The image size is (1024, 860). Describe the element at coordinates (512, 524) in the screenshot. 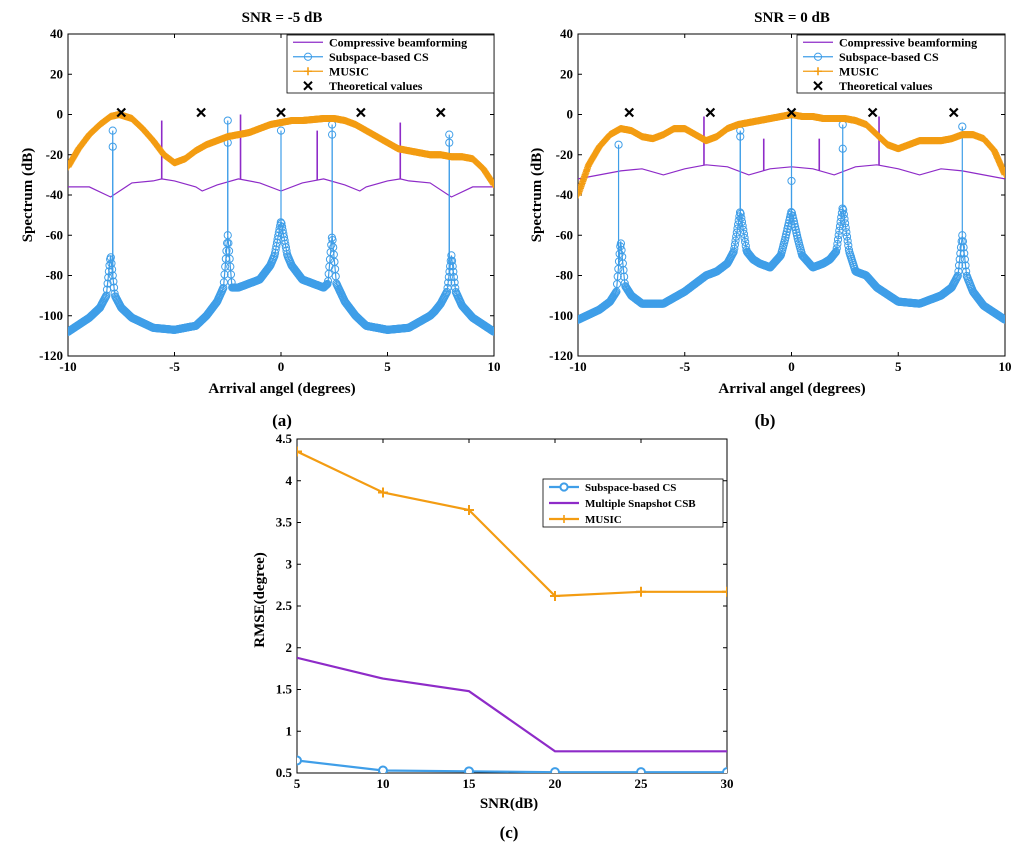

I see `series-music-line` at that location.